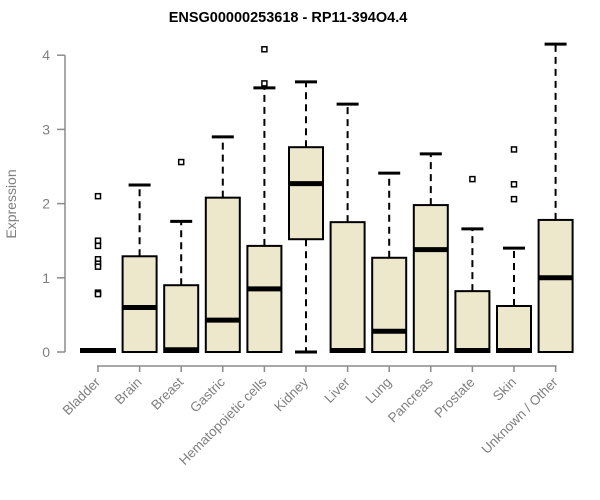  Describe the element at coordinates (46, 278) in the screenshot. I see `y-tick-label: 1` at that location.